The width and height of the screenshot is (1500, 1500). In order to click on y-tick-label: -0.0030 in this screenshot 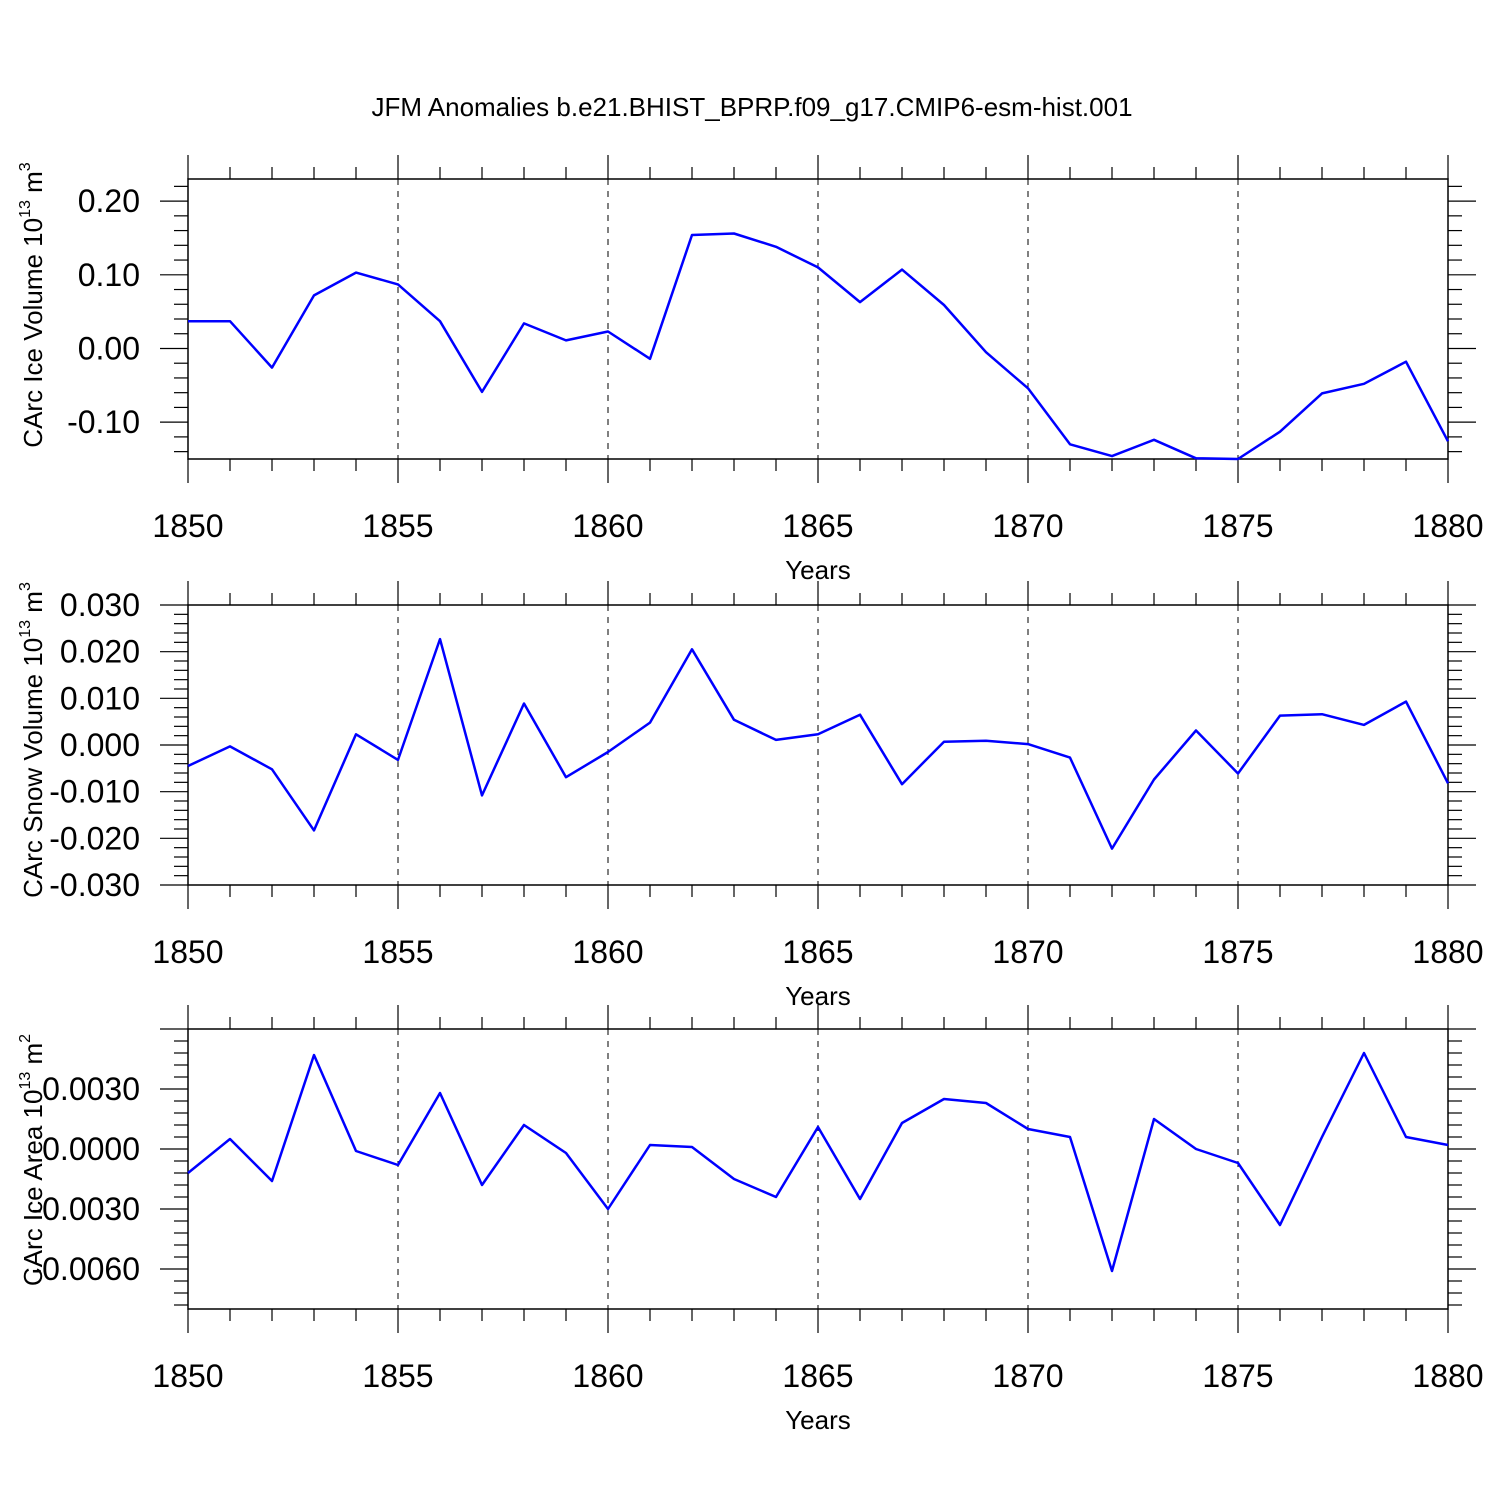, I will do `click(85, 1209)`.